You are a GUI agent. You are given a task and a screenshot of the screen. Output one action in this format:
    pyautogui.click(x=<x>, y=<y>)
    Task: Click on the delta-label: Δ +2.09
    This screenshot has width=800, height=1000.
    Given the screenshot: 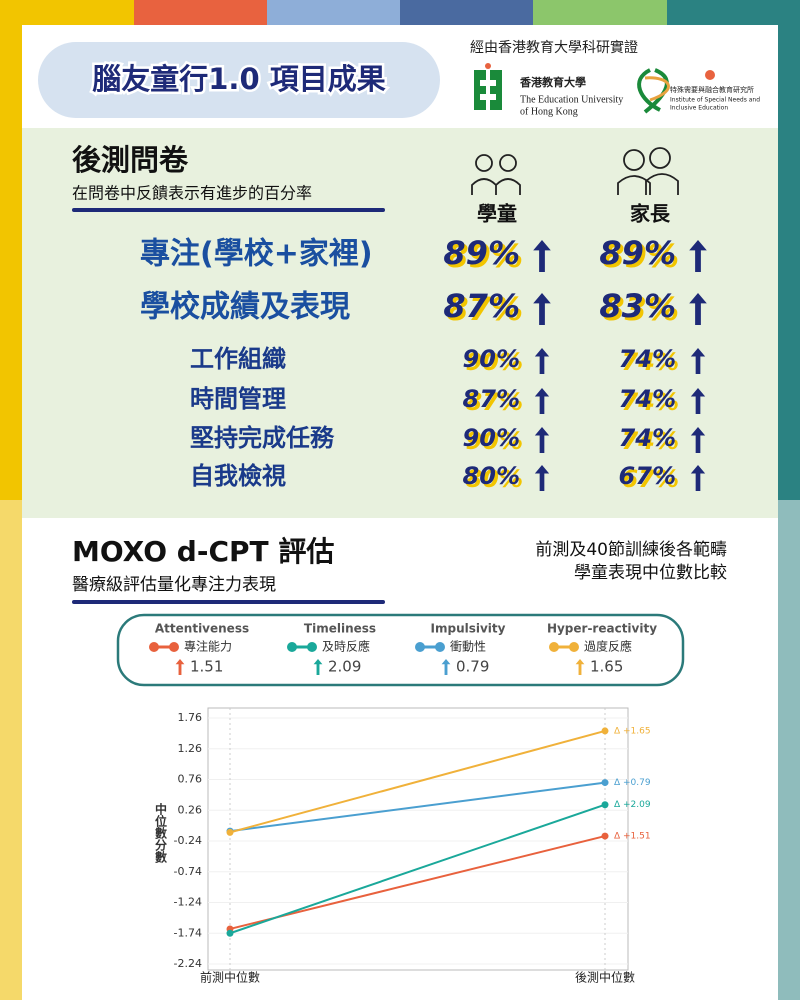 What is the action you would take?
    pyautogui.click(x=632, y=805)
    